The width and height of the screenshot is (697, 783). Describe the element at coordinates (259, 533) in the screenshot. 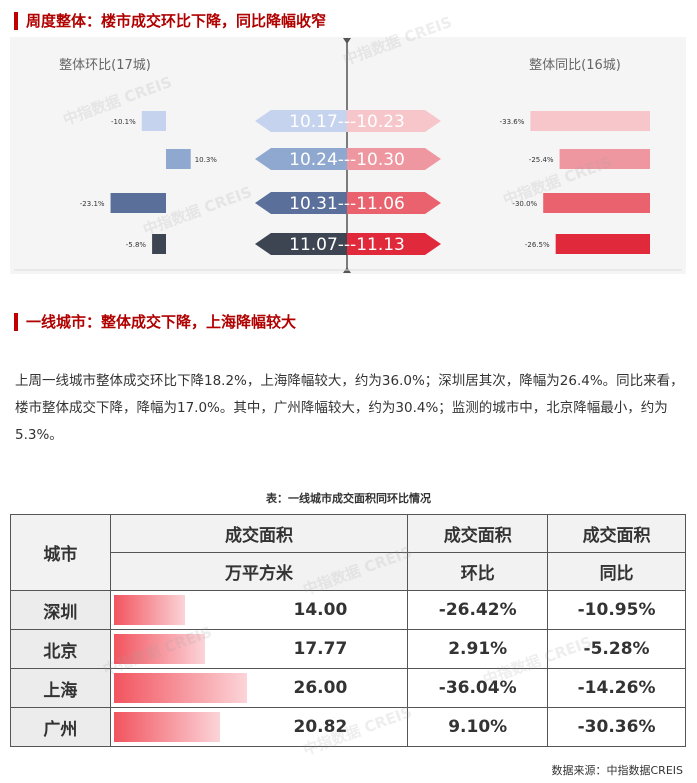

I see `header-area-1: 成交面积` at that location.